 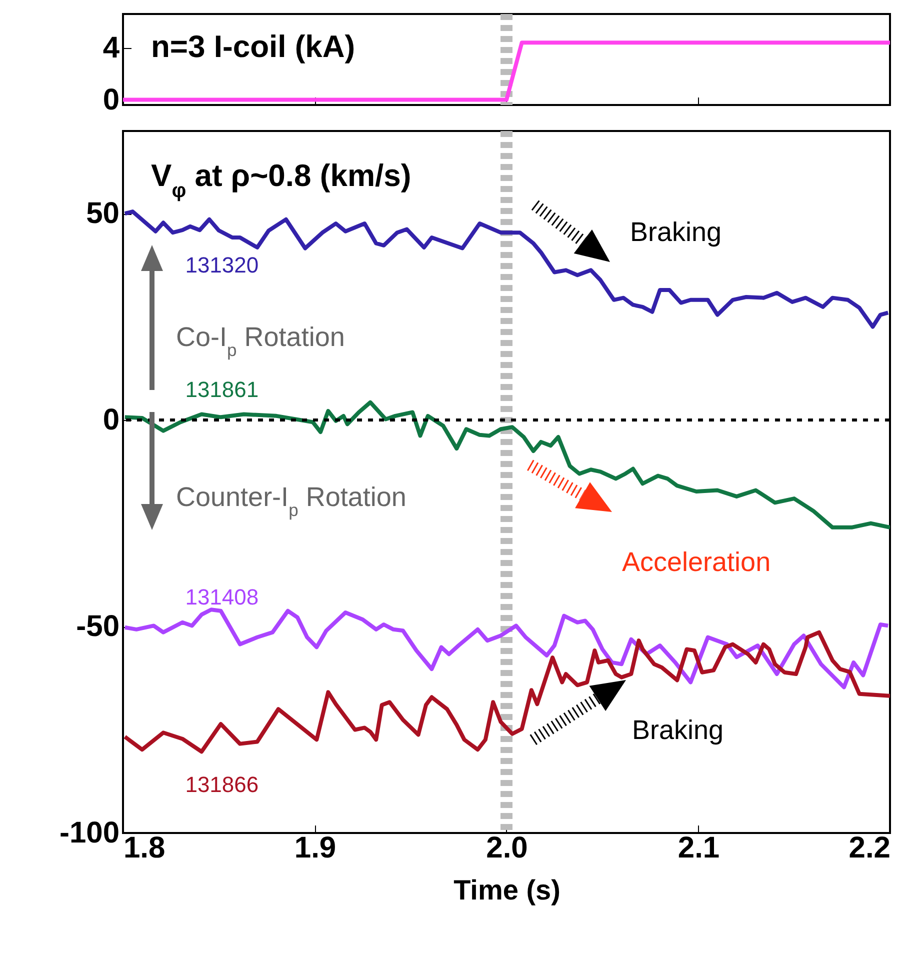 I want to click on x-tick-label: 1.9, so click(x=315, y=848).